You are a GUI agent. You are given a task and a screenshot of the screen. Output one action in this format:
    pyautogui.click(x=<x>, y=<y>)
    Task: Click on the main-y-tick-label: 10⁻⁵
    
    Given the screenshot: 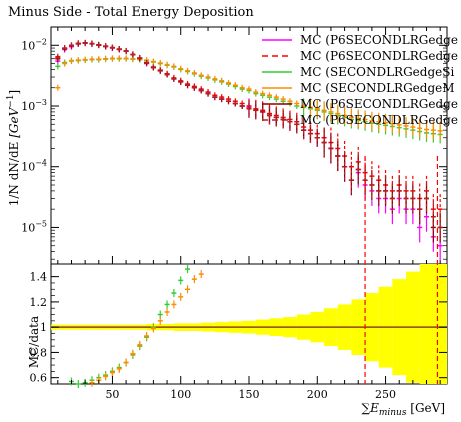 What is the action you would take?
    pyautogui.click(x=34, y=226)
    